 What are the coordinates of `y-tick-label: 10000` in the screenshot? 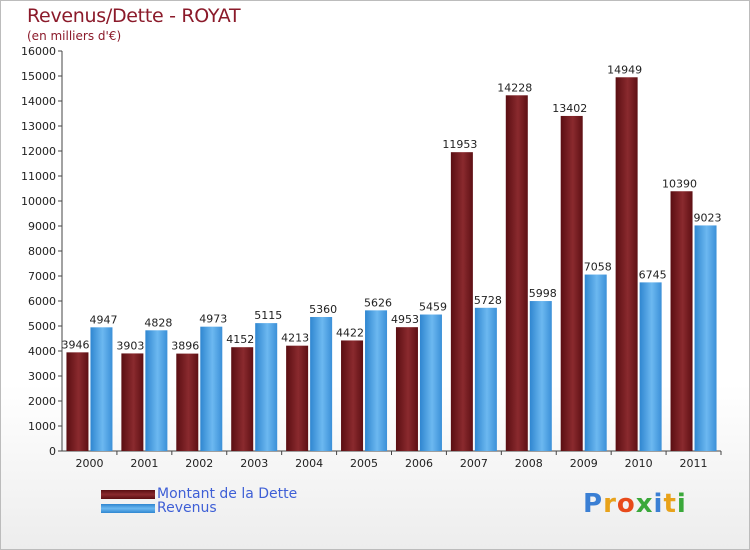 It's located at (38, 201).